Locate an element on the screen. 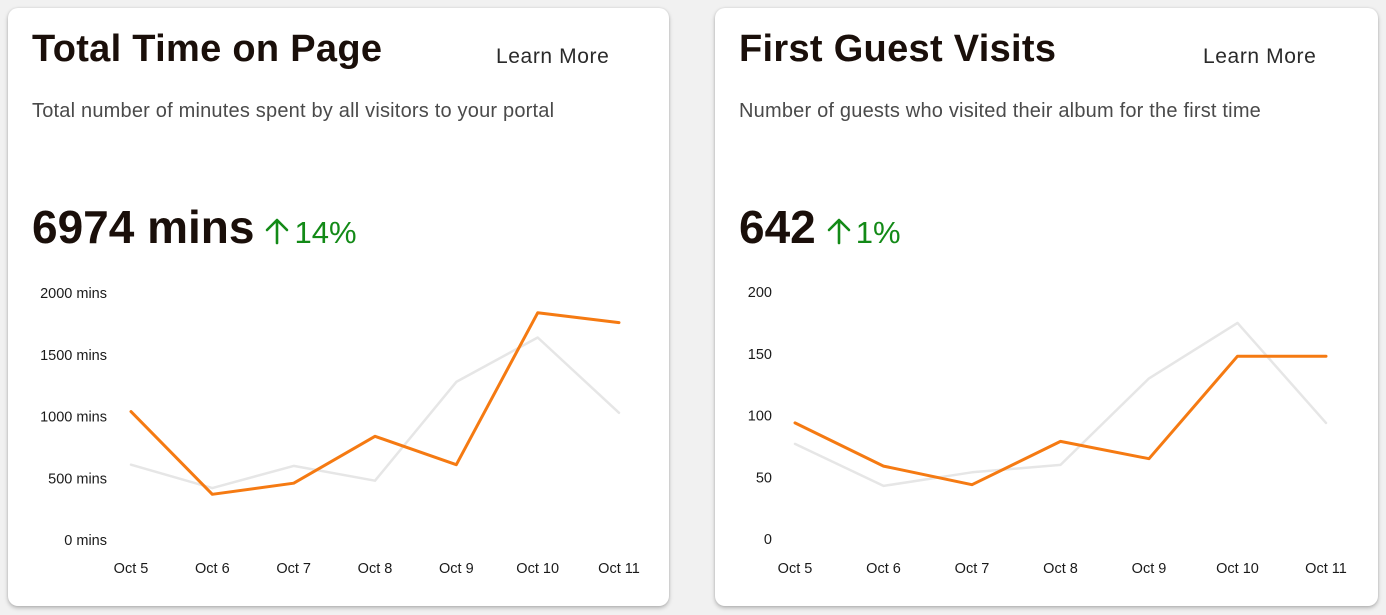 Image resolution: width=1386 pixels, height=615 pixels. metric-value: 642 is located at coordinates (777, 227).